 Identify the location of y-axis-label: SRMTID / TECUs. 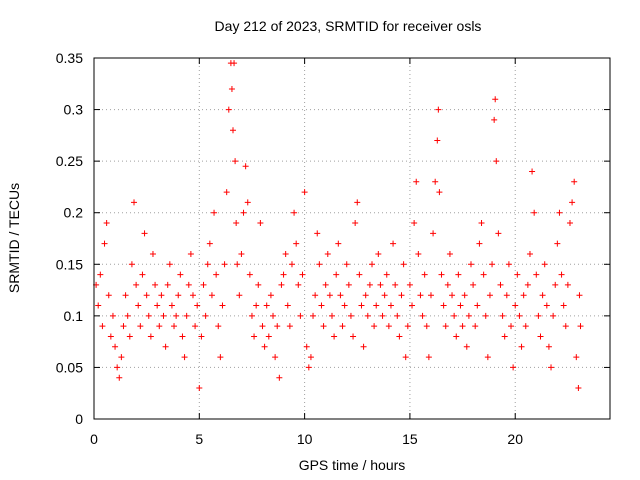
(14, 238).